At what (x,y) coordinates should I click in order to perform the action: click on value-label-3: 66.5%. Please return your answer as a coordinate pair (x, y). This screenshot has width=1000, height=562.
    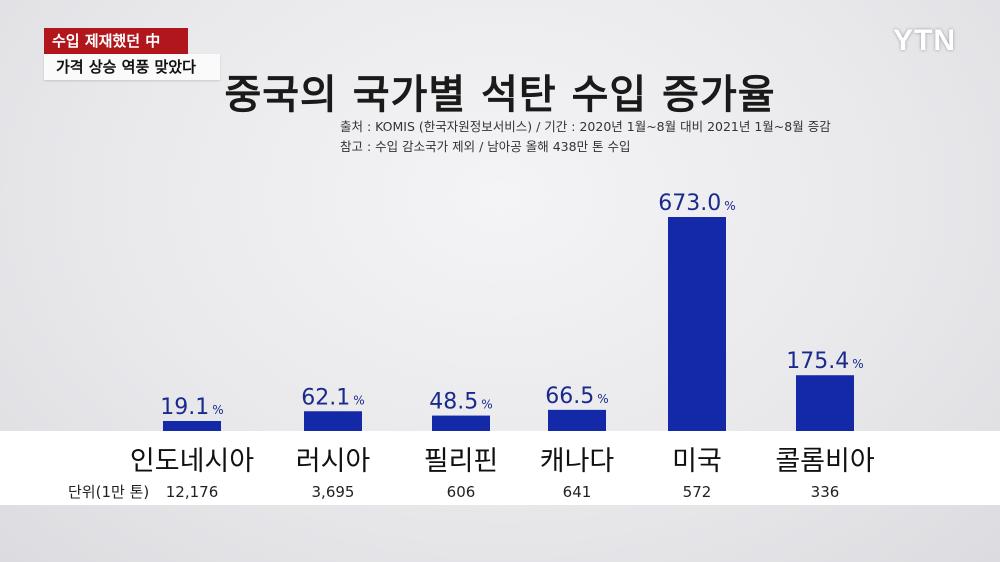
    Looking at the image, I should click on (576, 396).